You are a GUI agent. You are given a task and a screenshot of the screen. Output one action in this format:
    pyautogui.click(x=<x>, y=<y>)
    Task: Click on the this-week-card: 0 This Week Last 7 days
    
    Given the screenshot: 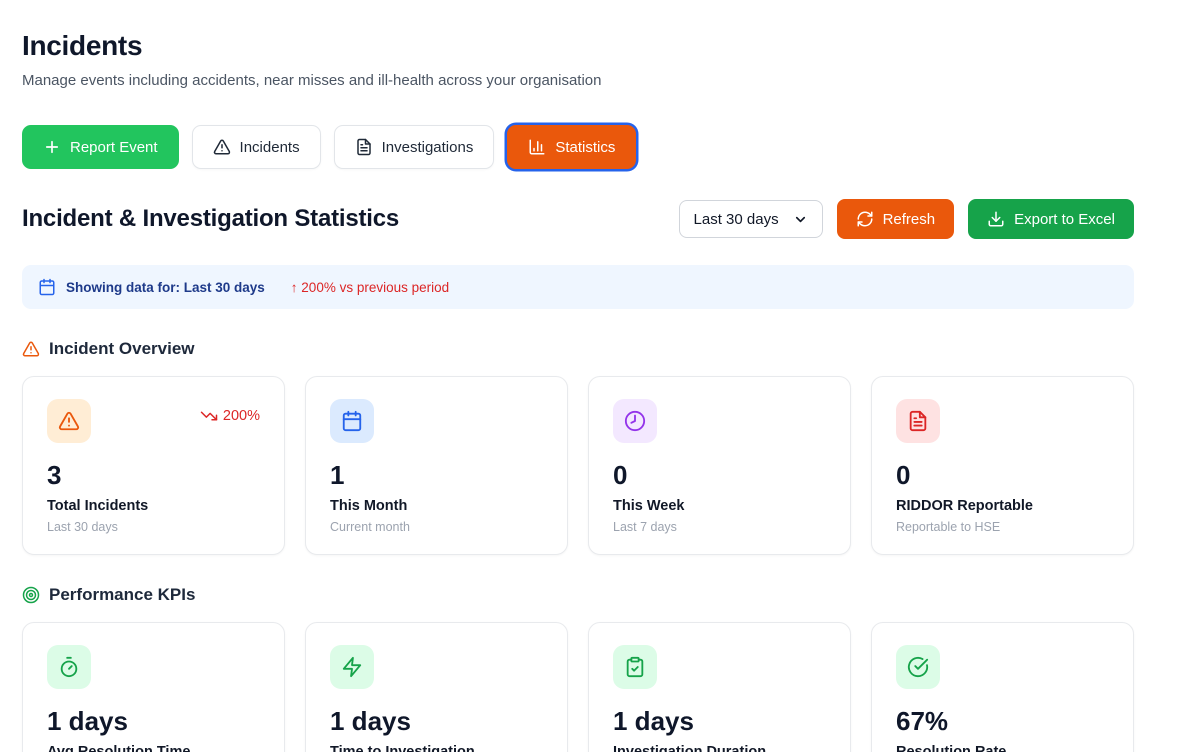 What is the action you would take?
    pyautogui.click(x=719, y=465)
    